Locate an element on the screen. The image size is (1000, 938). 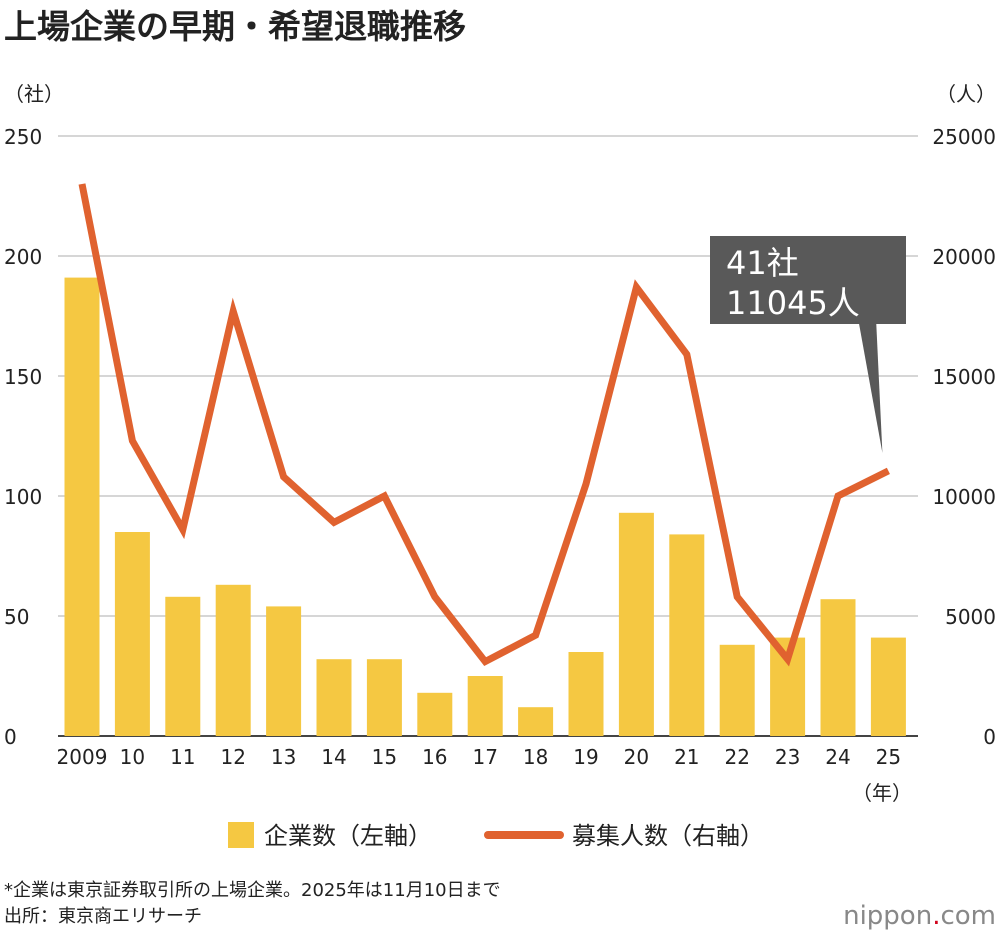
x-tick-label: 15 is located at coordinates (384, 757).